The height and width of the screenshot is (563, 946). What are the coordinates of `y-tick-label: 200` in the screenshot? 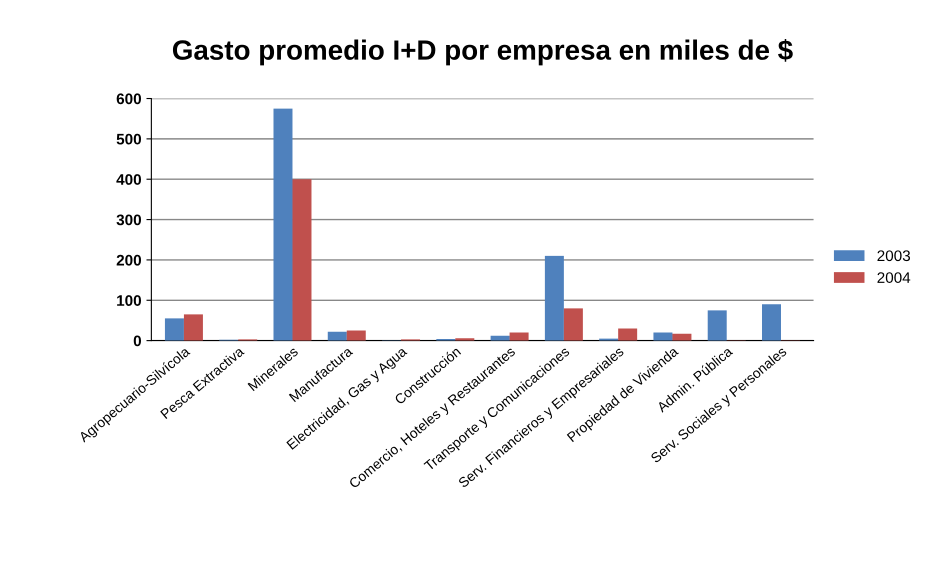 It's located at (129, 260).